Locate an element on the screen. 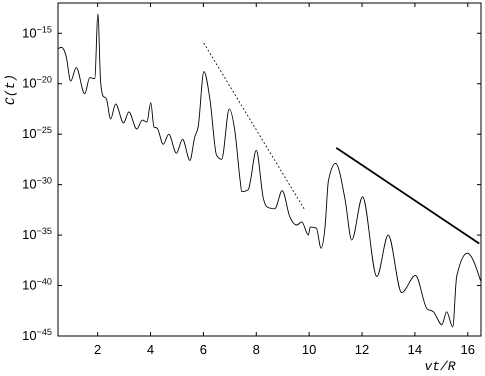 Image resolution: width=485 pixels, height=376 pixels. y-tick-label: 10$^{−30}$ is located at coordinates (37, 184).